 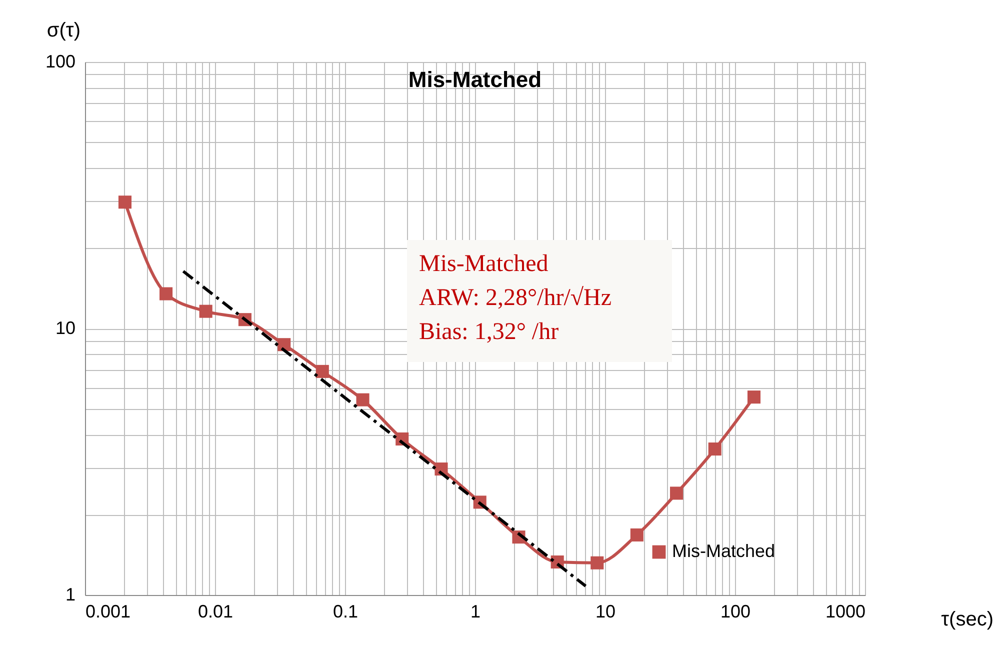 What do you see at coordinates (967, 619) in the screenshot?
I see `x-axis-title: τ(sec)` at bounding box center [967, 619].